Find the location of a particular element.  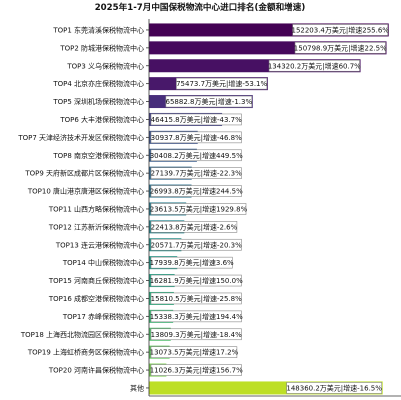

value-label: 16281.9万美元|增速150.0% is located at coordinates (196, 280).